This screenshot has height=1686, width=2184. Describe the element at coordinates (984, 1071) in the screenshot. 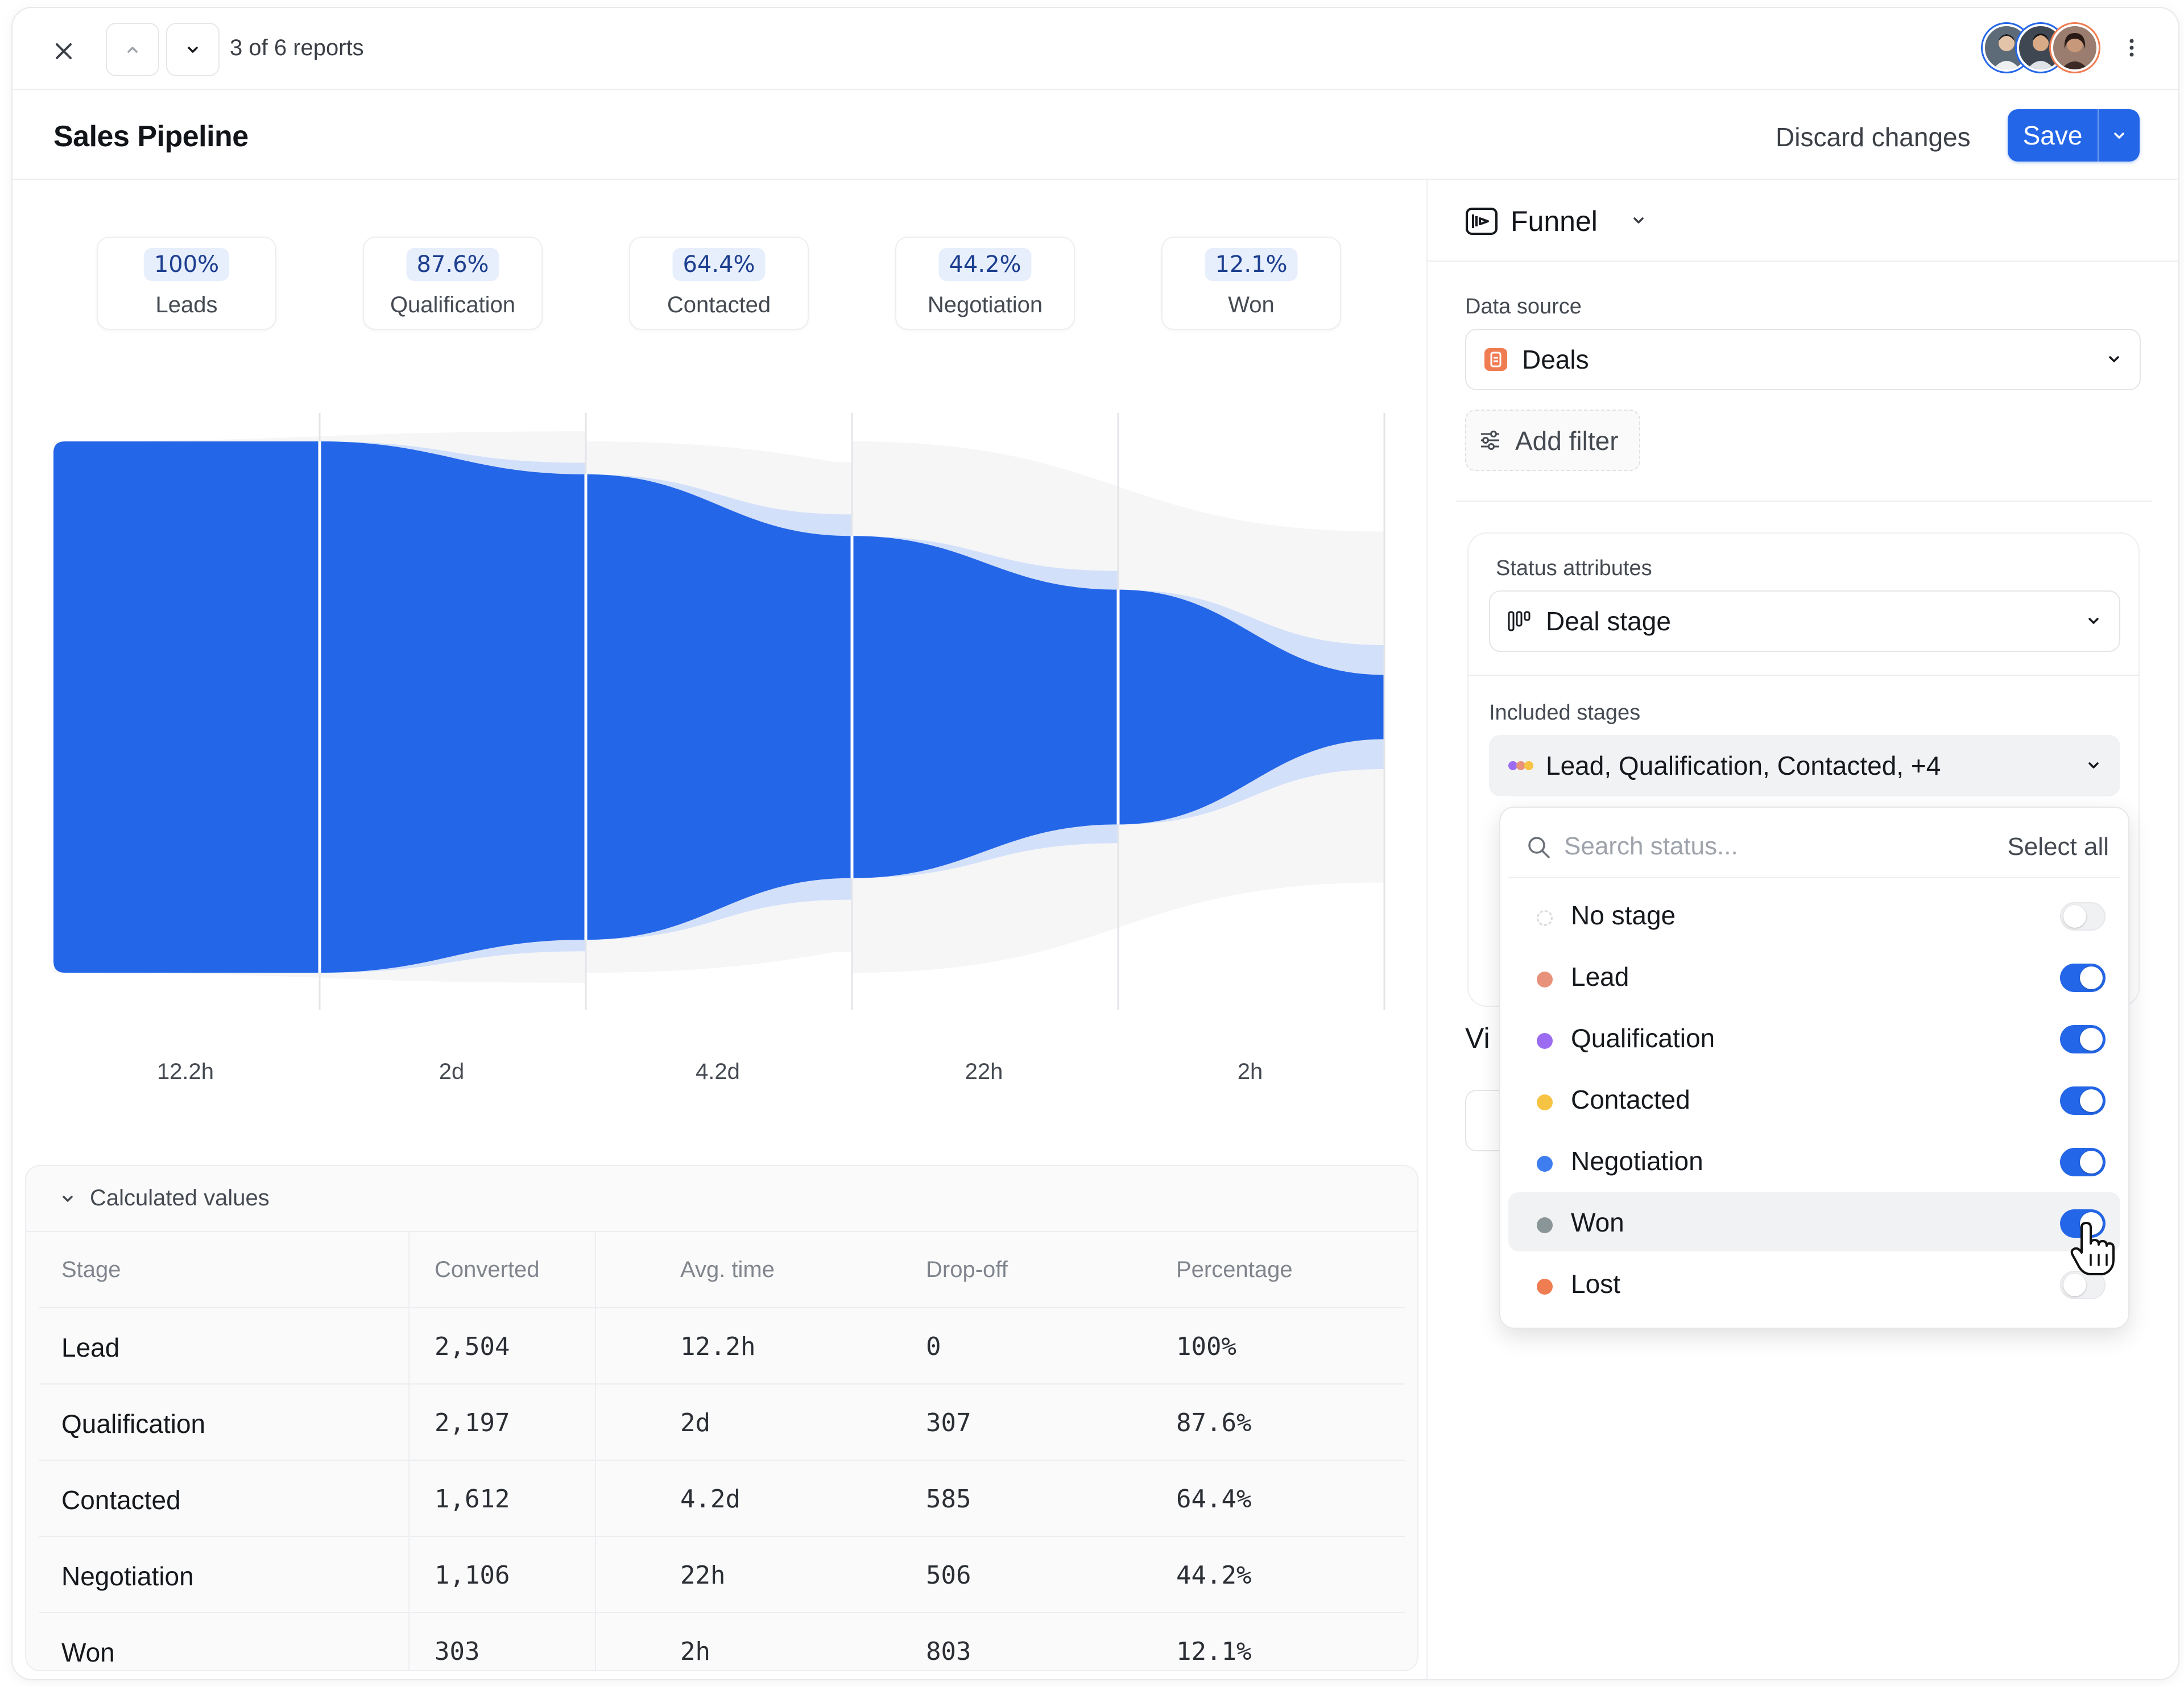

I see `stage-avg-time-label: 22h` at that location.